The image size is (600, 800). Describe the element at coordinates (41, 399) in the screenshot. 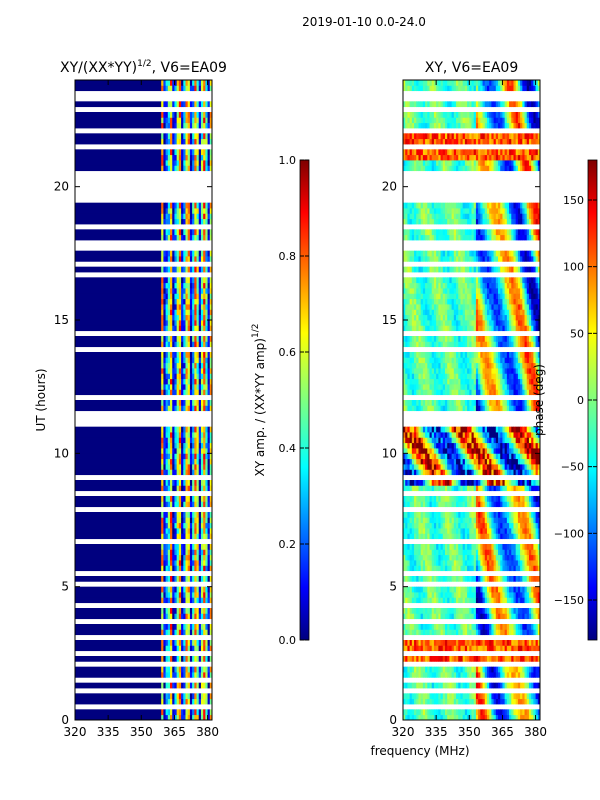

I see `ut-axis-label: UT (hours)` at that location.